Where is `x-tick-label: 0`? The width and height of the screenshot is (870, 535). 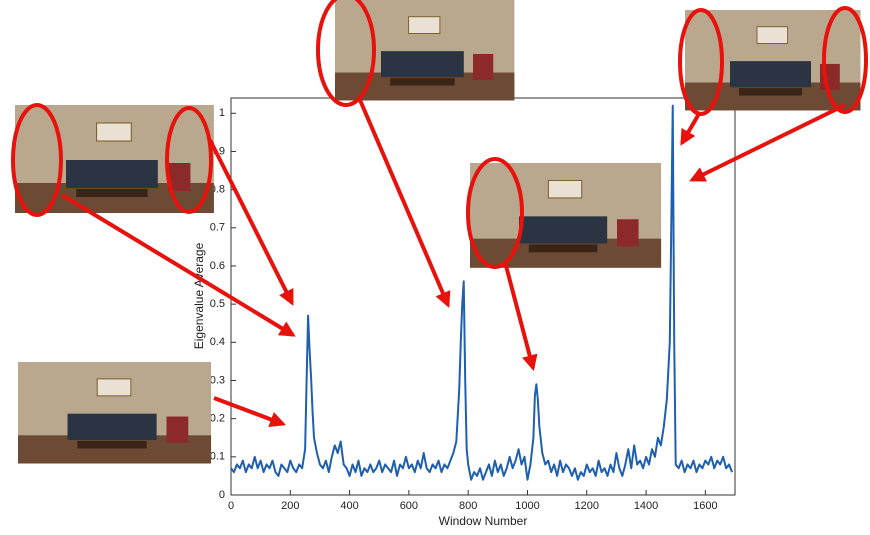 x-tick-label: 0 is located at coordinates (231, 506).